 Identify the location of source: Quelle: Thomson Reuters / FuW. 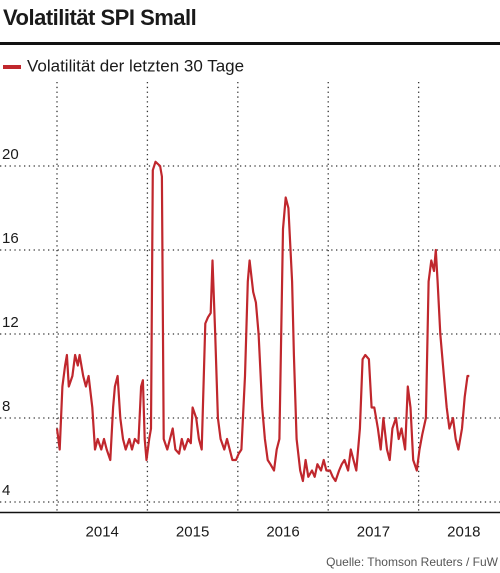
(412, 562).